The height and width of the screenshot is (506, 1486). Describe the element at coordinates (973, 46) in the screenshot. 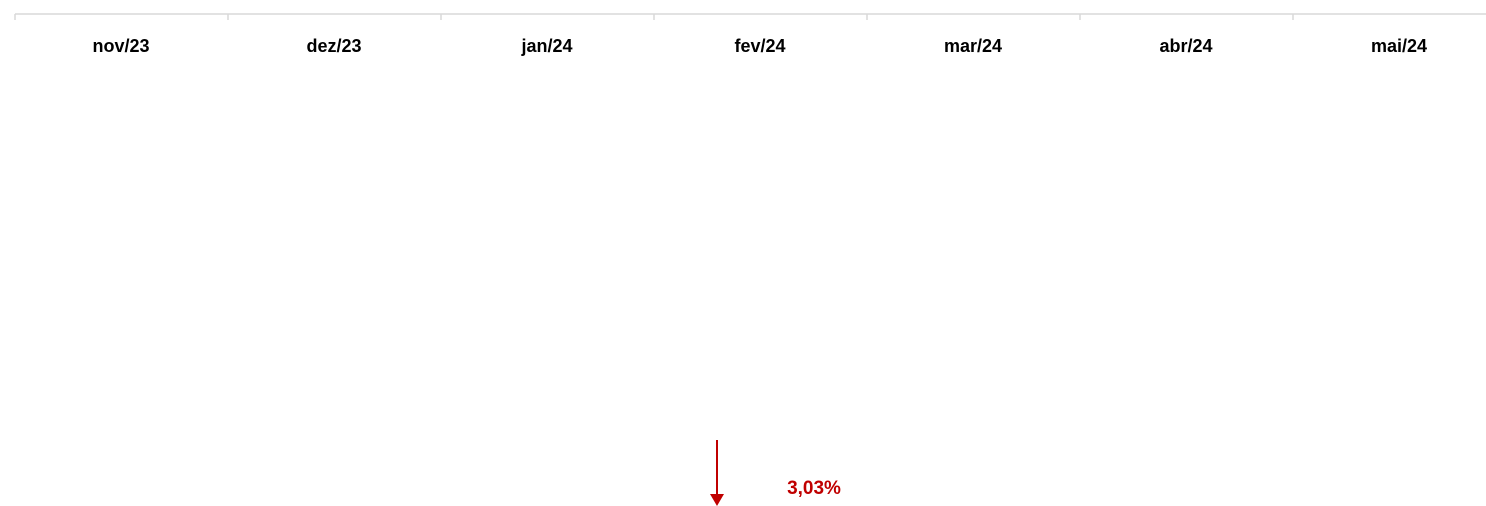

I see `category-tick-label: mar/24` at that location.